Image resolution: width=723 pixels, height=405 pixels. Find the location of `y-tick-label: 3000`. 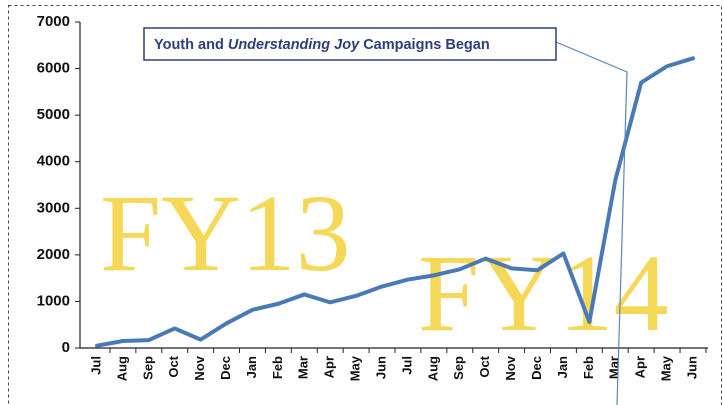

y-tick-label: 3000 is located at coordinates (53, 207).